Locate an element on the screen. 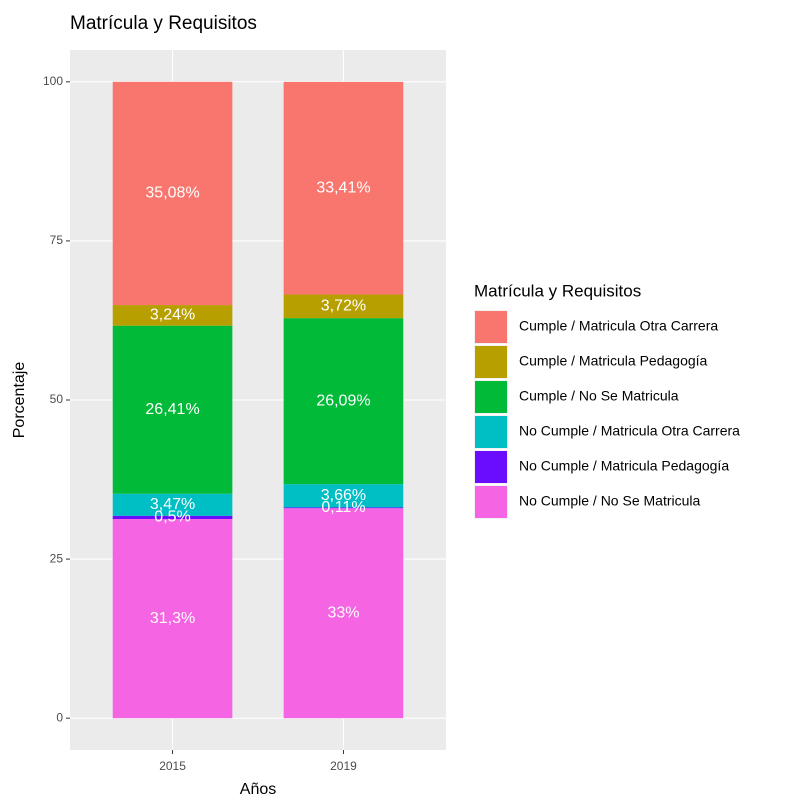  y-tick-label: 100 is located at coordinates (53, 81).